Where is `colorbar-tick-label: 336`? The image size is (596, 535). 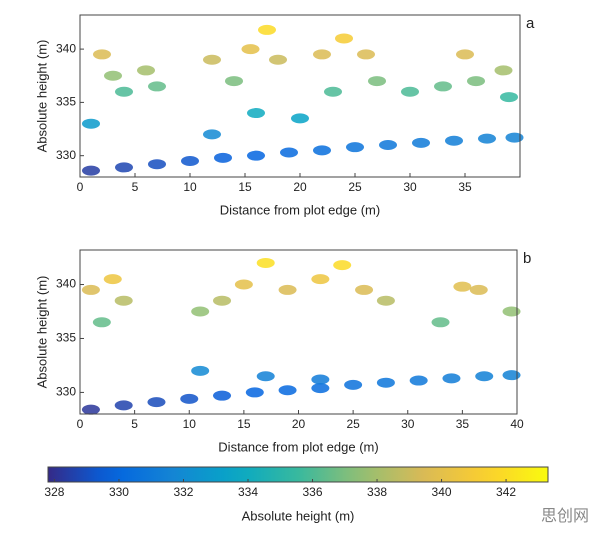
colorbar-tick-label: 336 is located at coordinates (313, 492).